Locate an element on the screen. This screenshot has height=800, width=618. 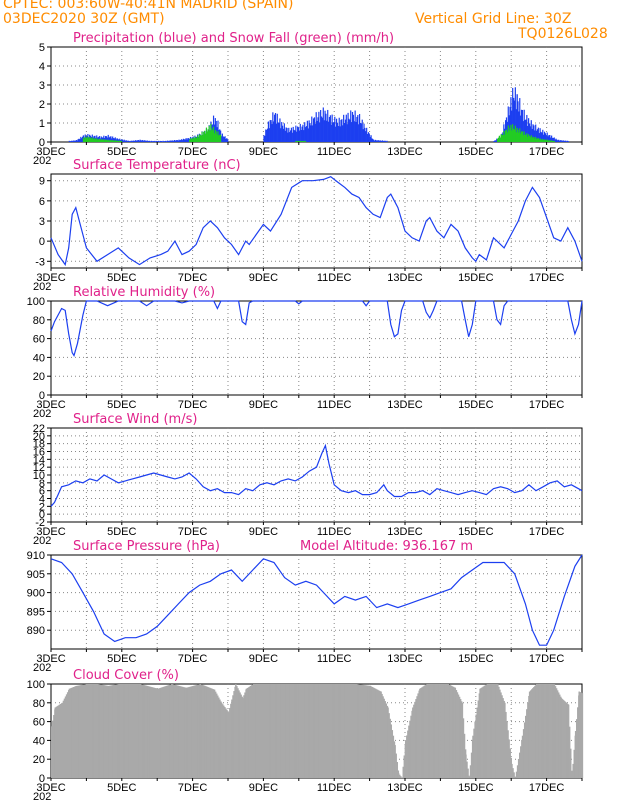
ytick-label-temp: -3 is located at coordinates (40, 262).